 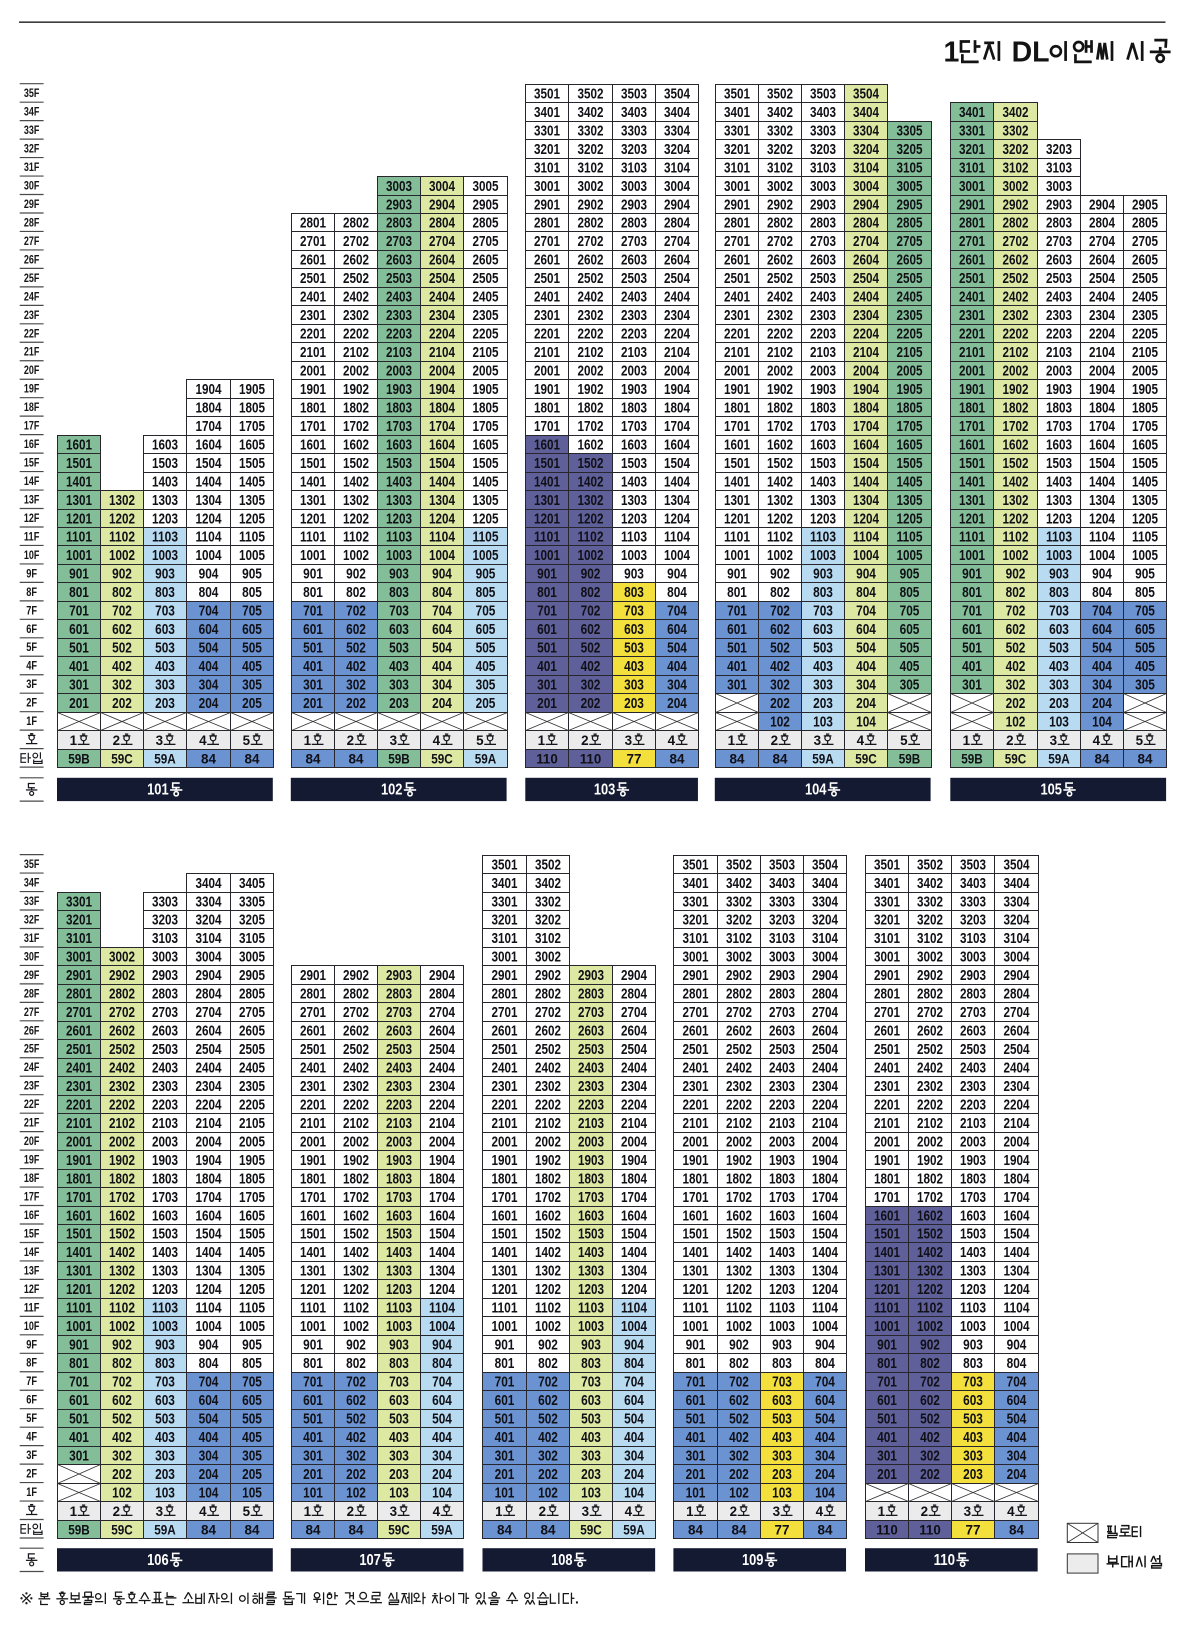 I want to click on svg-text: 2504, so click(x=825, y=1050).